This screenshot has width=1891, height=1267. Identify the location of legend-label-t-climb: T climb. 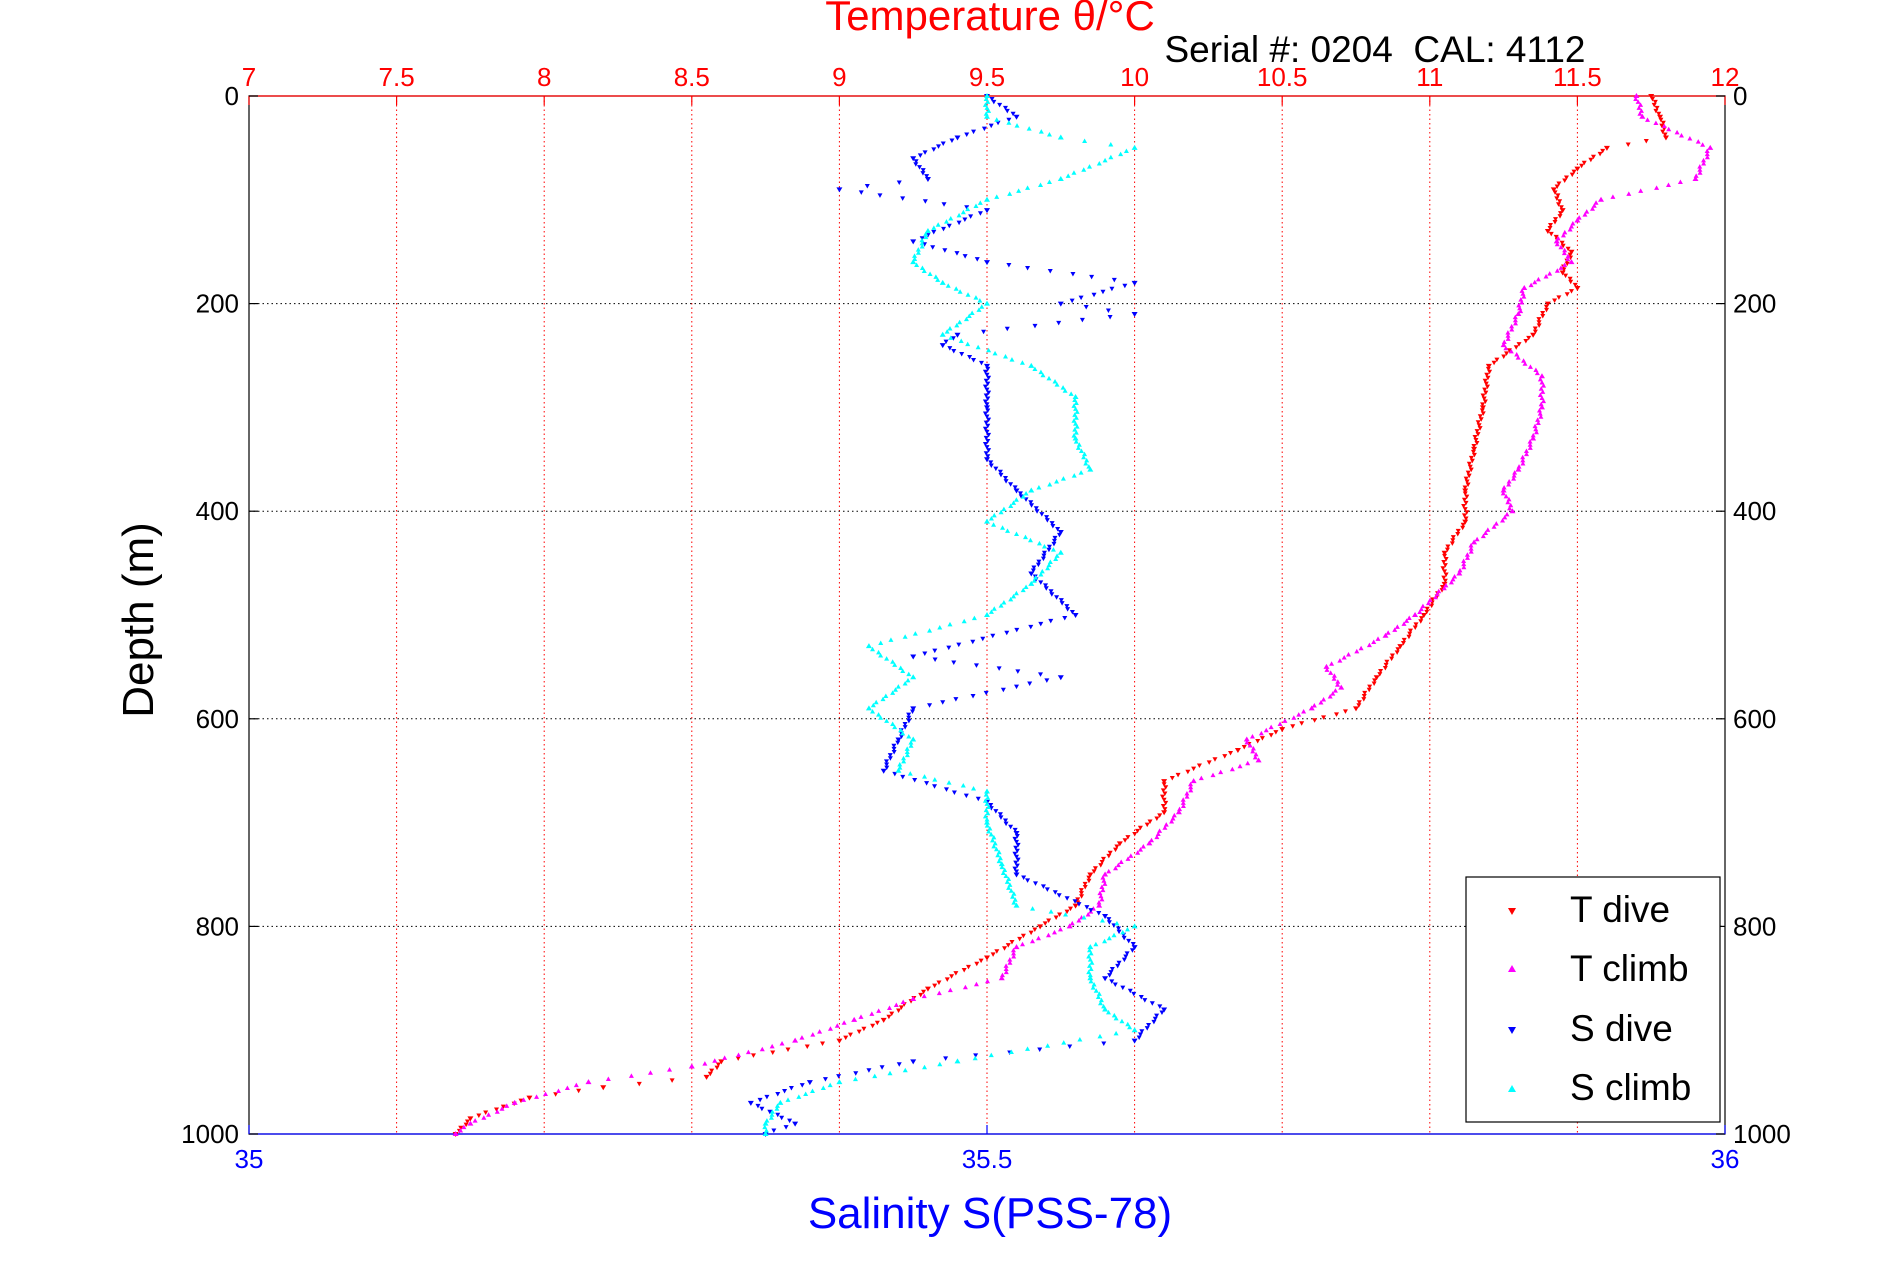
(1629, 968).